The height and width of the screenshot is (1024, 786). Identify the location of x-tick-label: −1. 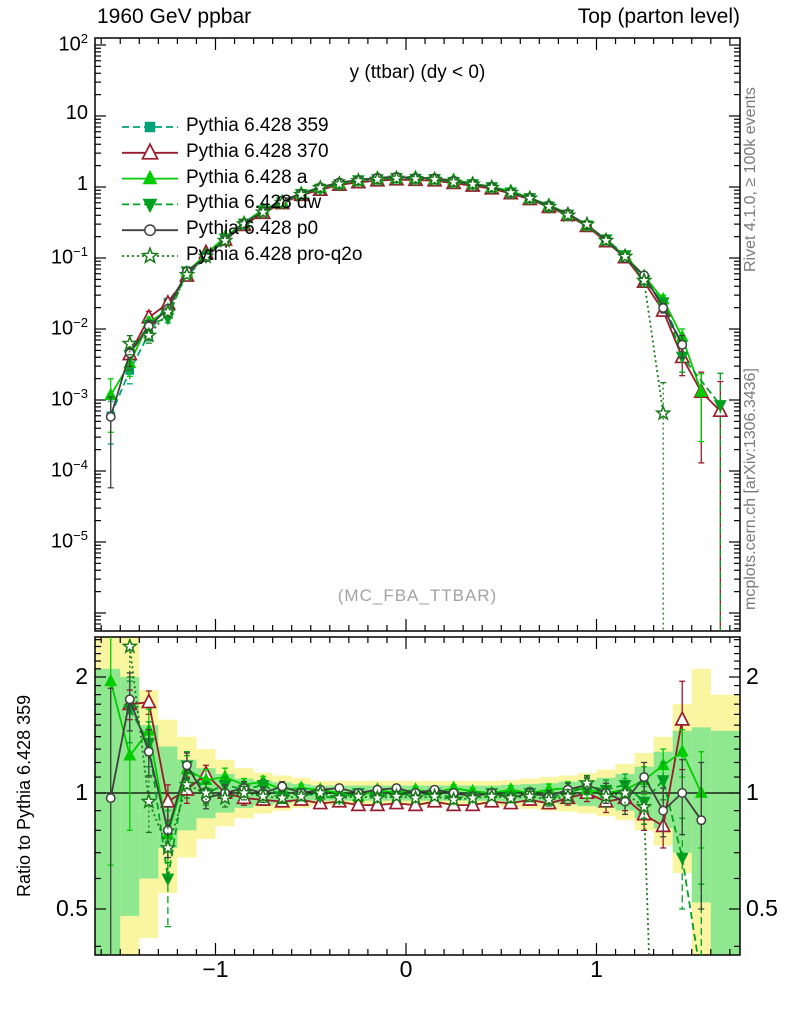
(215, 969).